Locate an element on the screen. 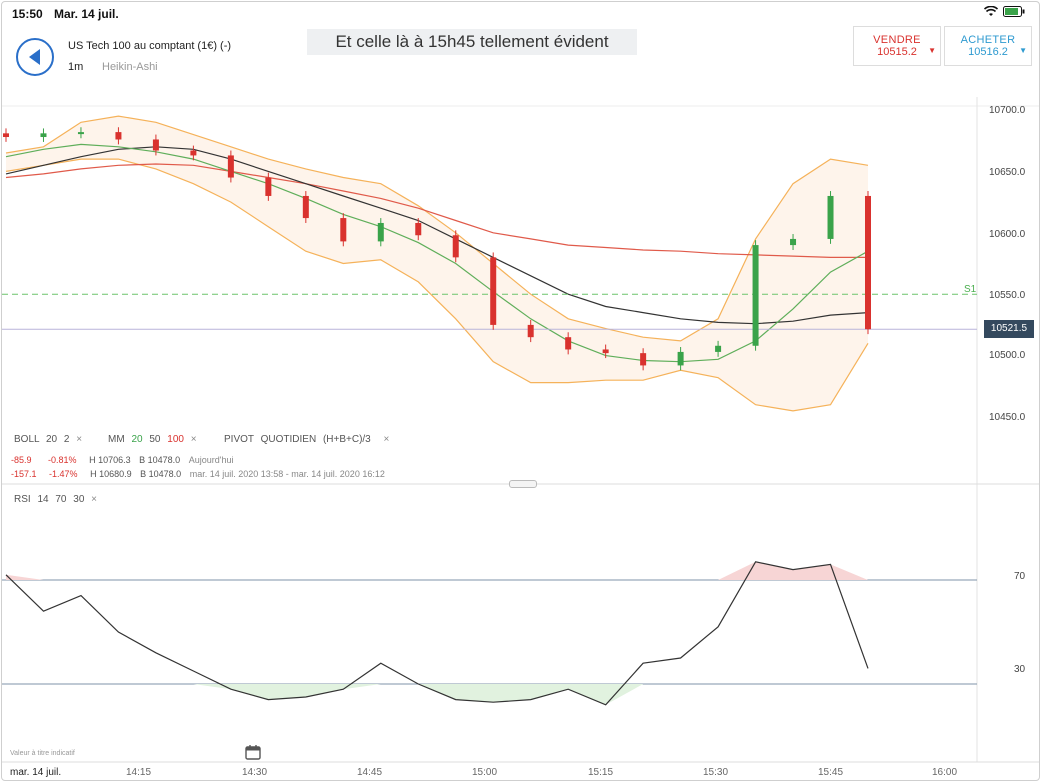  timeframe-selector: 1m is located at coordinates (76, 67).